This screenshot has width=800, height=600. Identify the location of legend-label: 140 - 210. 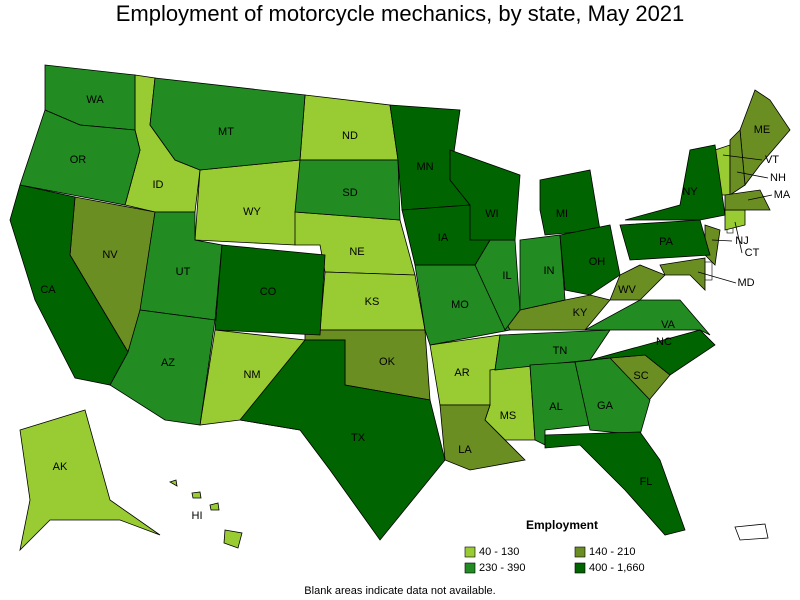
(612, 552).